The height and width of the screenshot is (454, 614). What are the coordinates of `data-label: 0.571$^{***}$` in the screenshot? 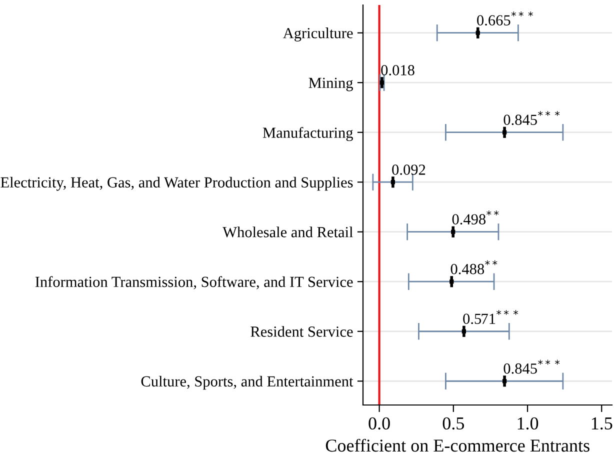 It's located at (490, 317).